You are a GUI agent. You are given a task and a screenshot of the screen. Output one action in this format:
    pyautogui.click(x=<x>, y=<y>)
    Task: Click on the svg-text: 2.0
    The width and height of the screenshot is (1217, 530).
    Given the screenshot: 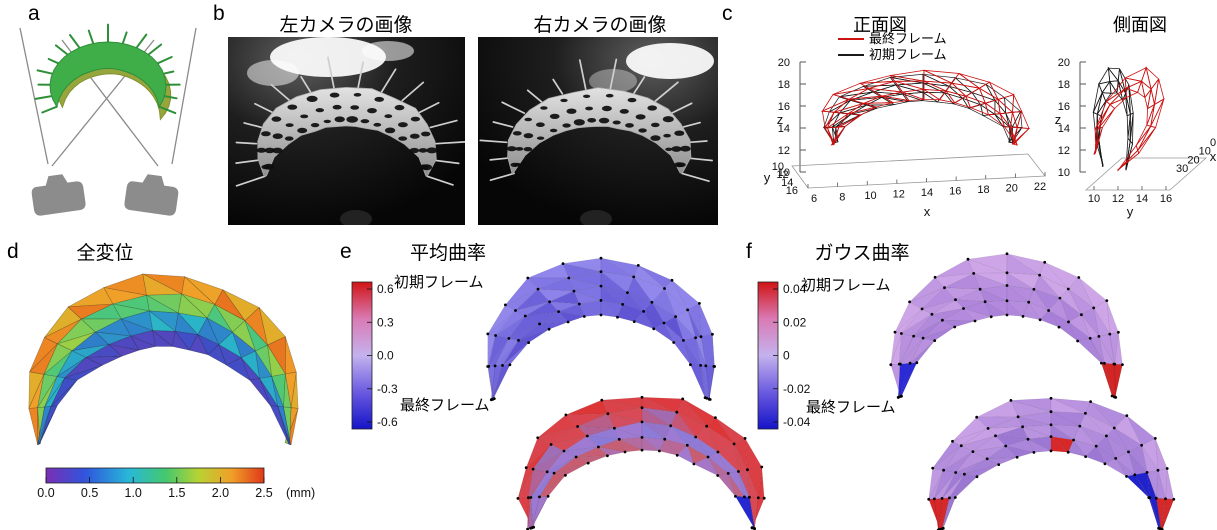 What is the action you would take?
    pyautogui.click(x=220, y=493)
    